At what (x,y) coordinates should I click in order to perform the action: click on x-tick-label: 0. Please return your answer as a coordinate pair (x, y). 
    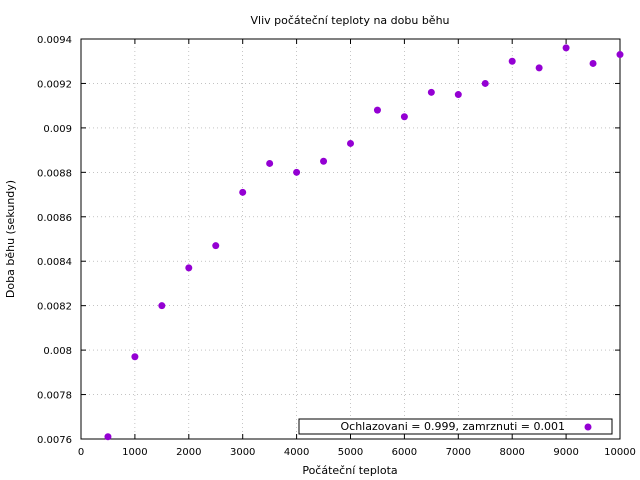
    Looking at the image, I should click on (81, 452).